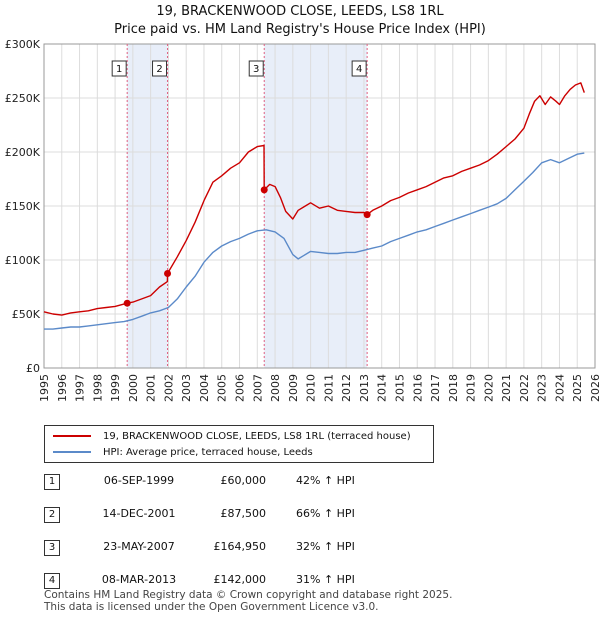 This screenshot has height=620, width=600. Describe the element at coordinates (44, 388) in the screenshot. I see `x-tick-label: 1995` at that location.